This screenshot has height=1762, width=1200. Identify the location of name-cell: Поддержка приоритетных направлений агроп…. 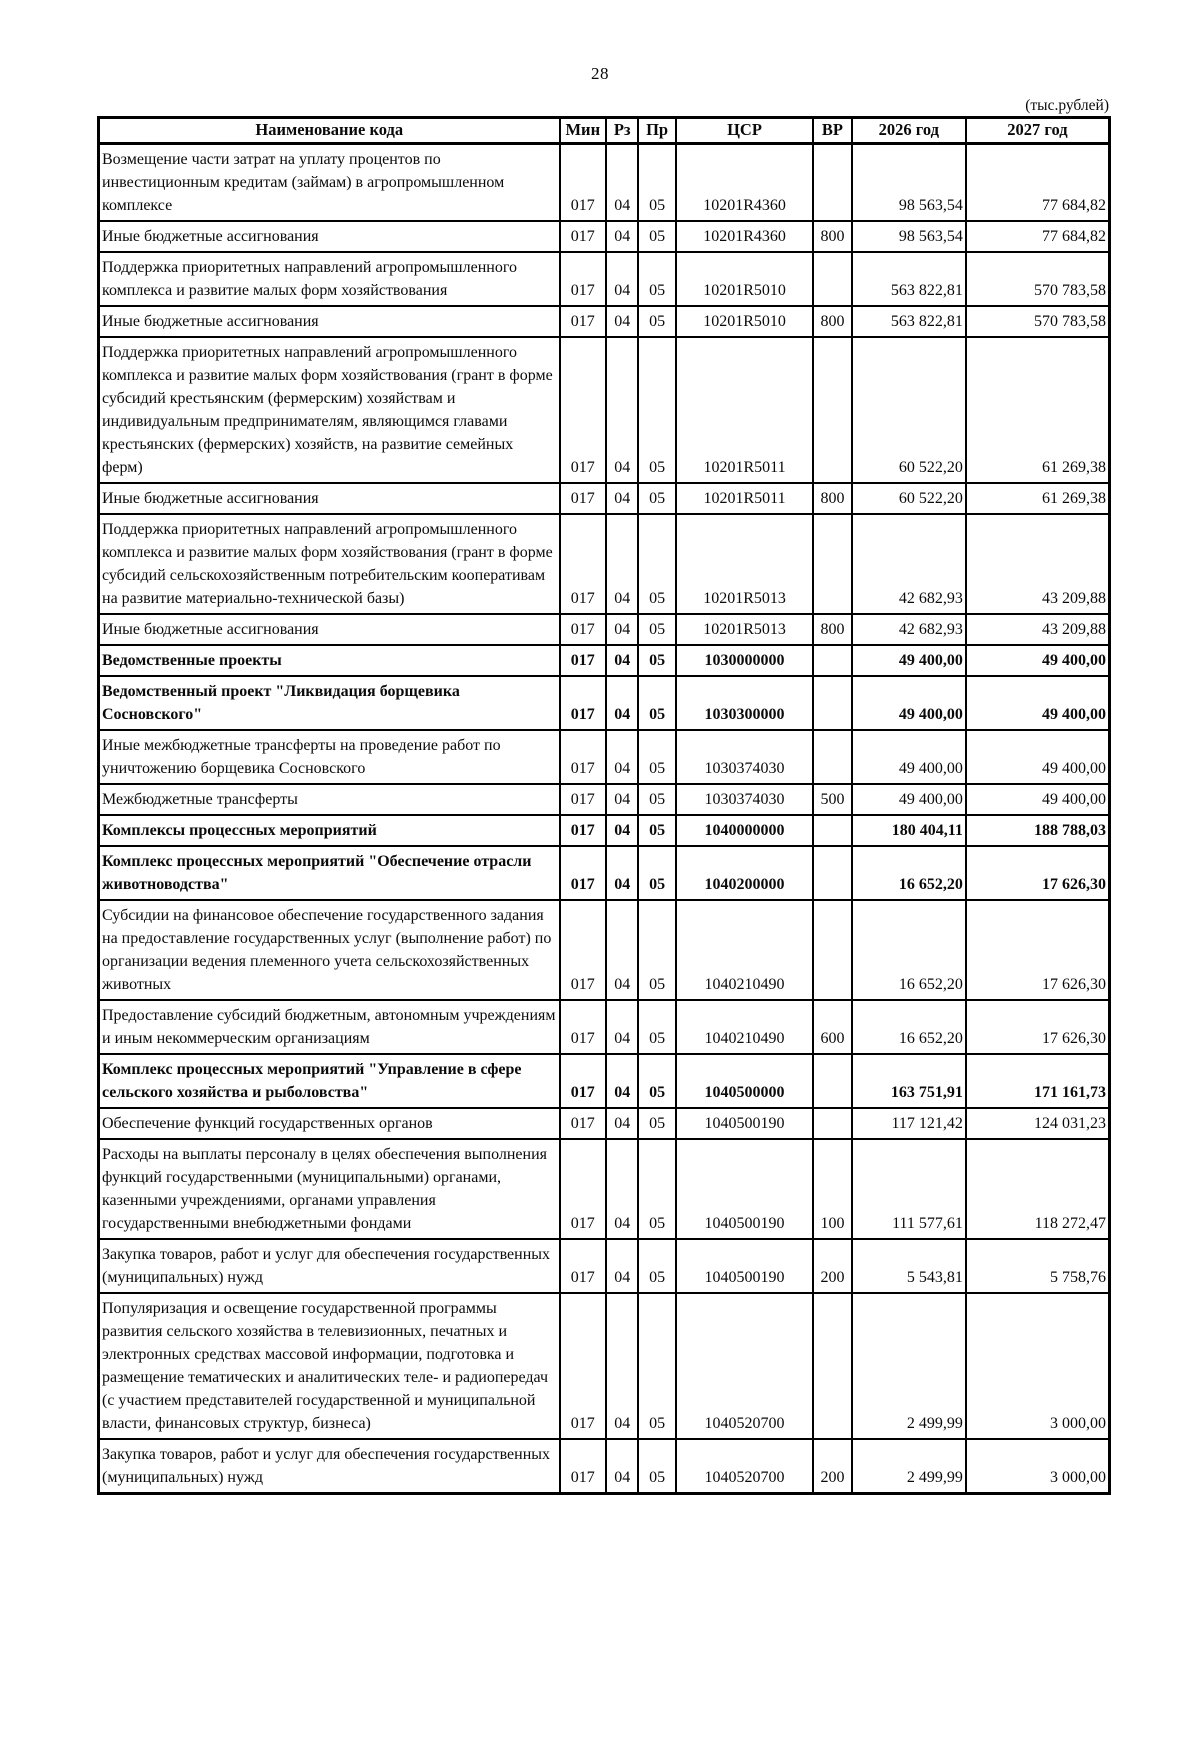
(329, 279).